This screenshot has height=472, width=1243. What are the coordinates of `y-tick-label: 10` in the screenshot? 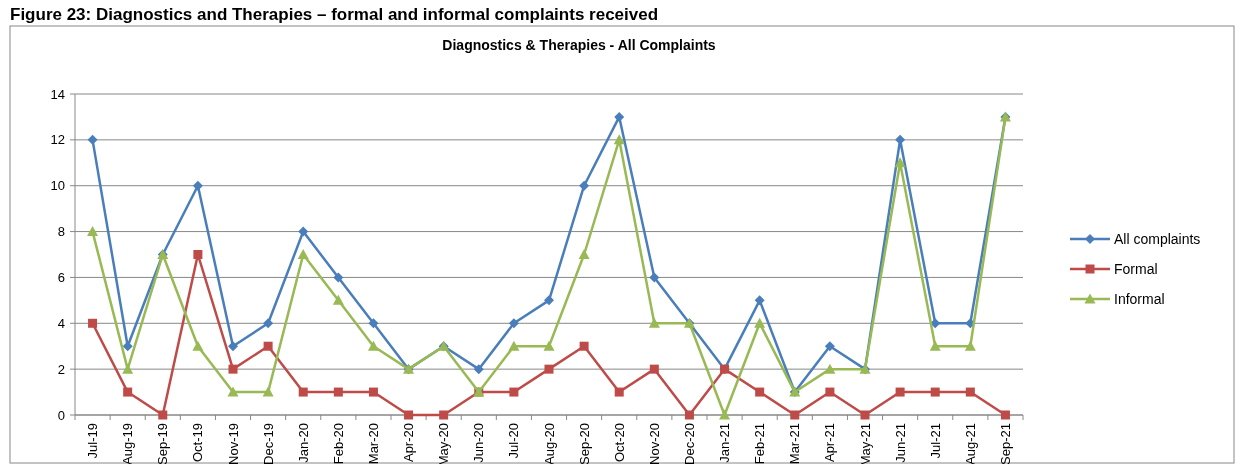 It's located at (57, 186).